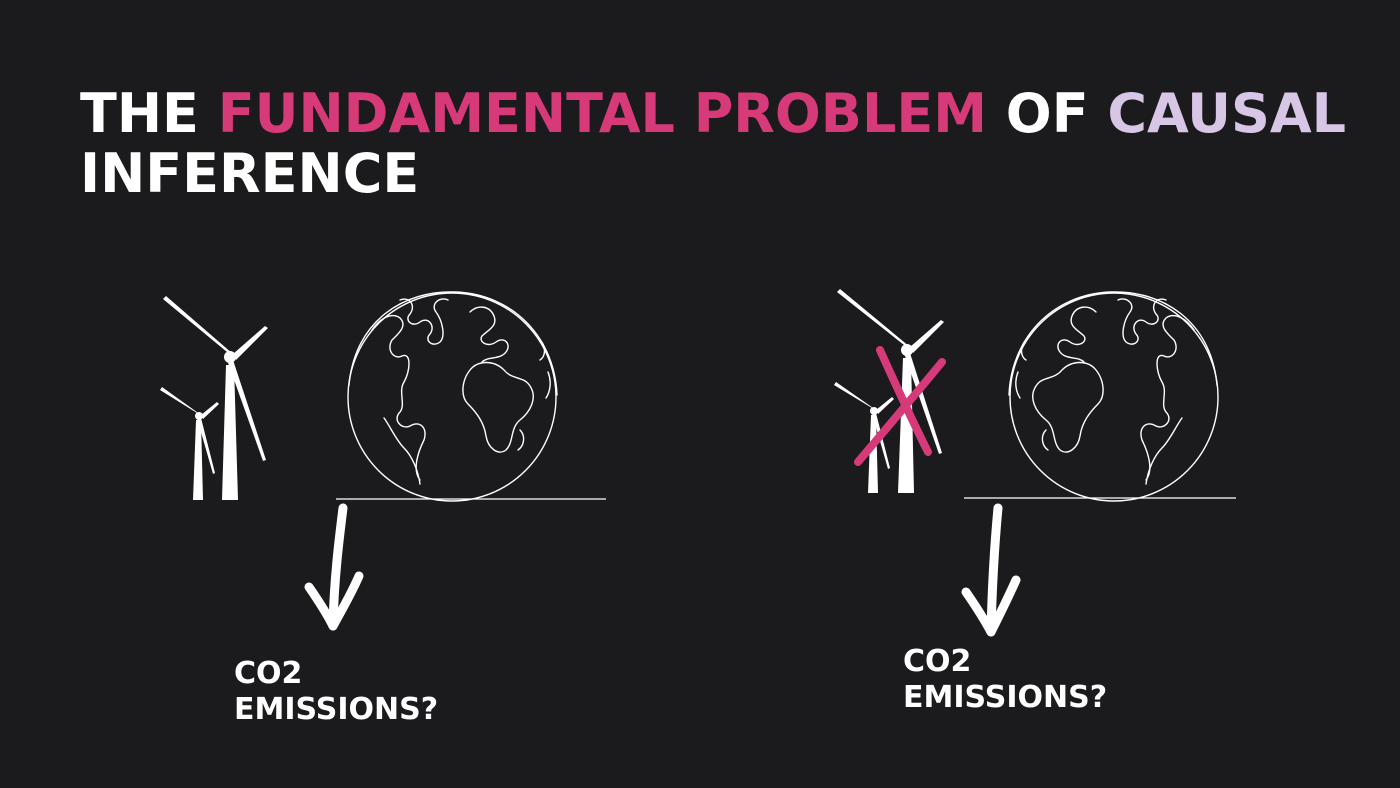 The width and height of the screenshot is (1400, 788). What do you see at coordinates (250, 173) in the screenshot?
I see `title-part-inference: INFERENCE` at bounding box center [250, 173].